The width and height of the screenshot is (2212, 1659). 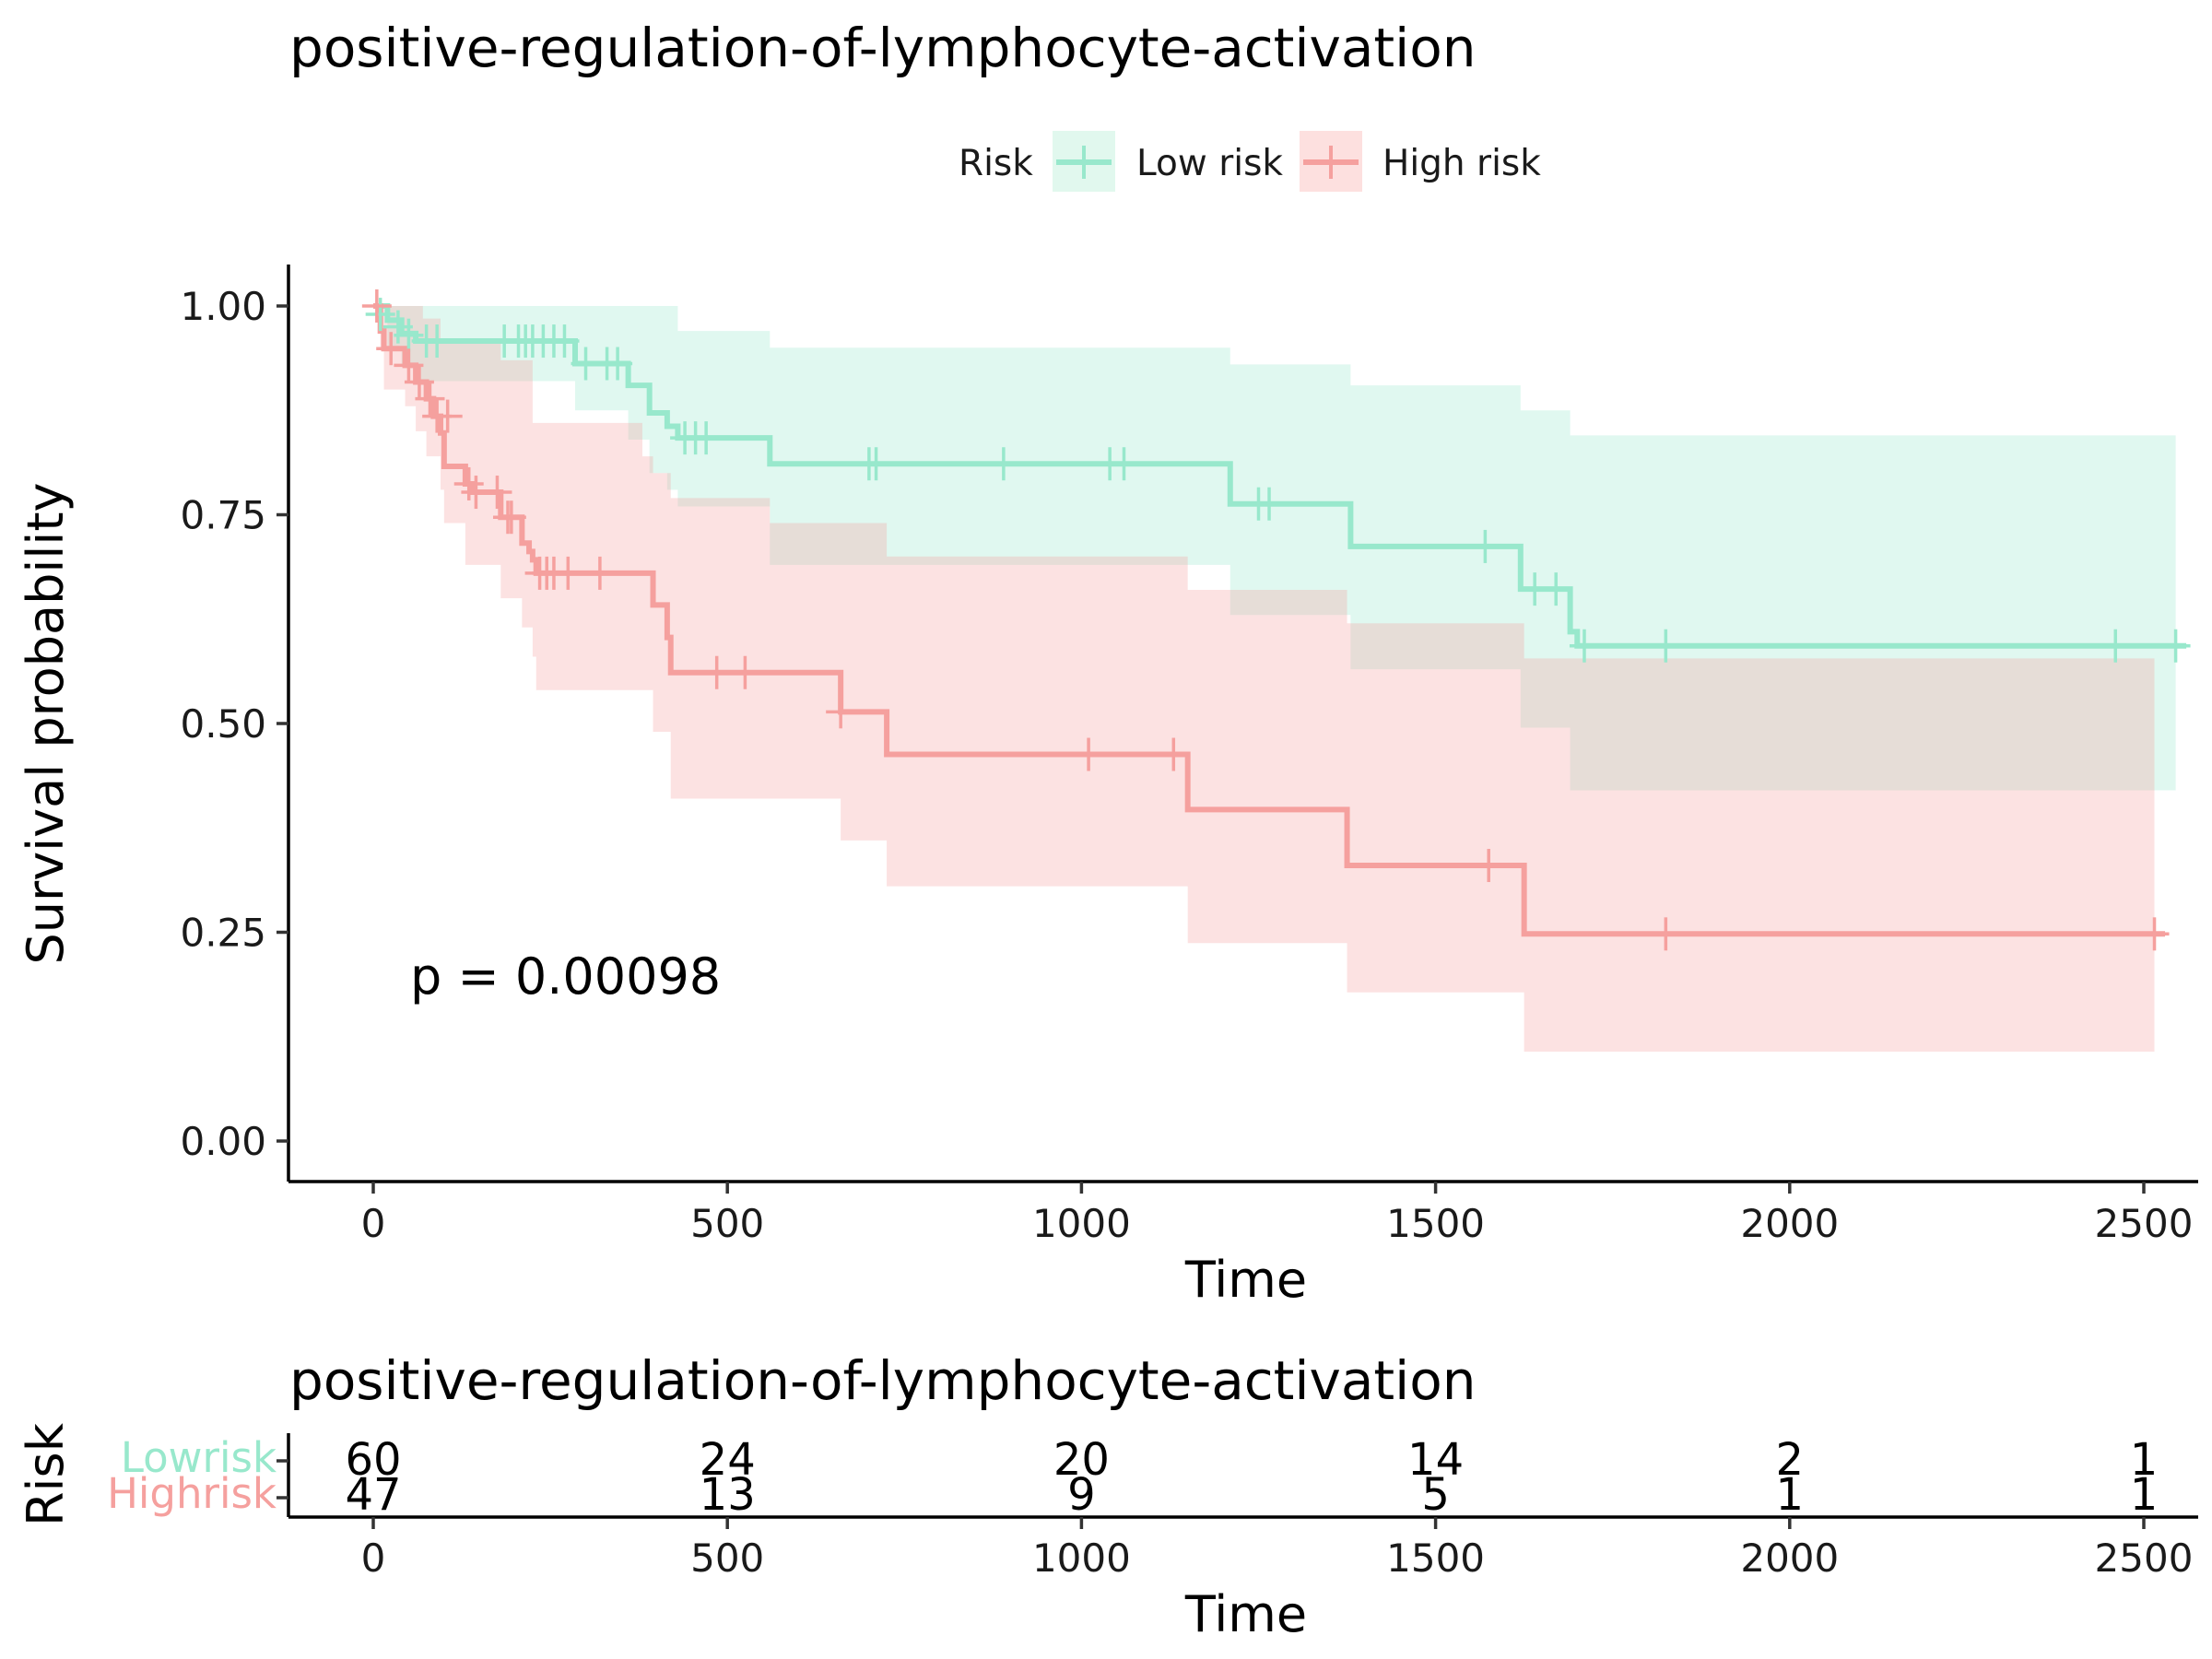 I want to click on x-axis-ticks: 0 500 1000 1500 2000 2500, so click(x=1277, y=1214).